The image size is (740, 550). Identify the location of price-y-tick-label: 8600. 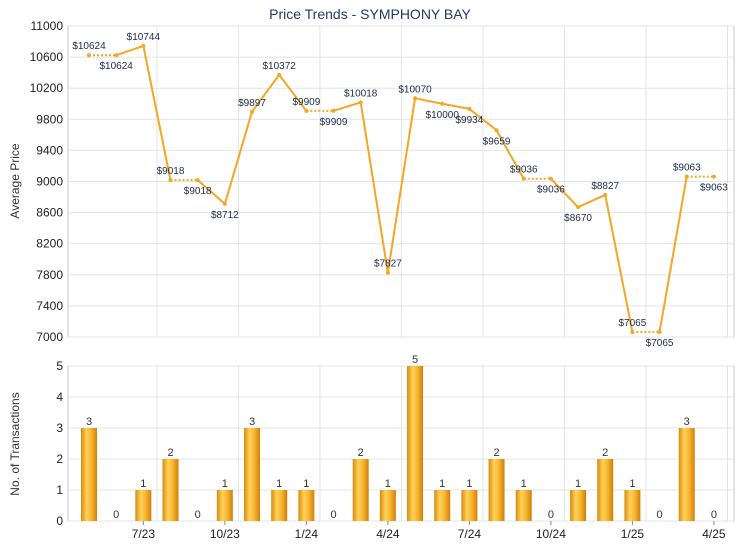
(49, 213).